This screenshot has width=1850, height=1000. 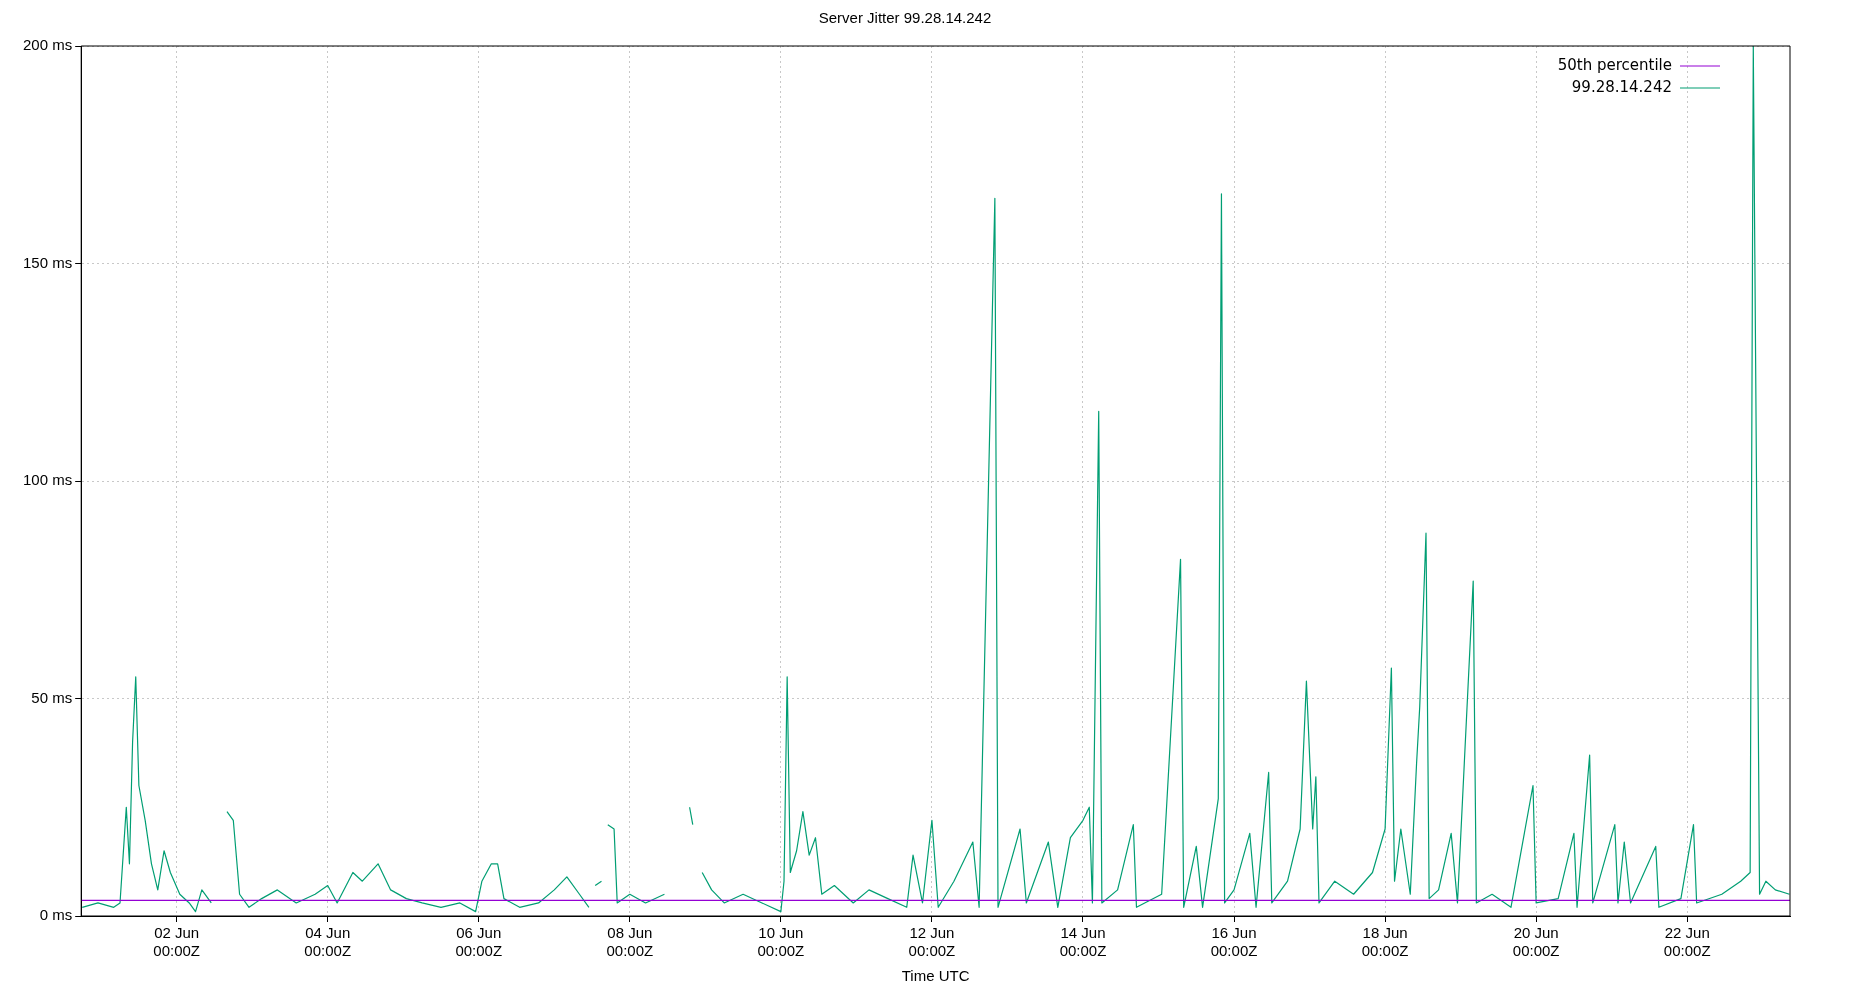 I want to click on x-tick-label: 10 Jun 00:00Z, so click(x=781, y=942).